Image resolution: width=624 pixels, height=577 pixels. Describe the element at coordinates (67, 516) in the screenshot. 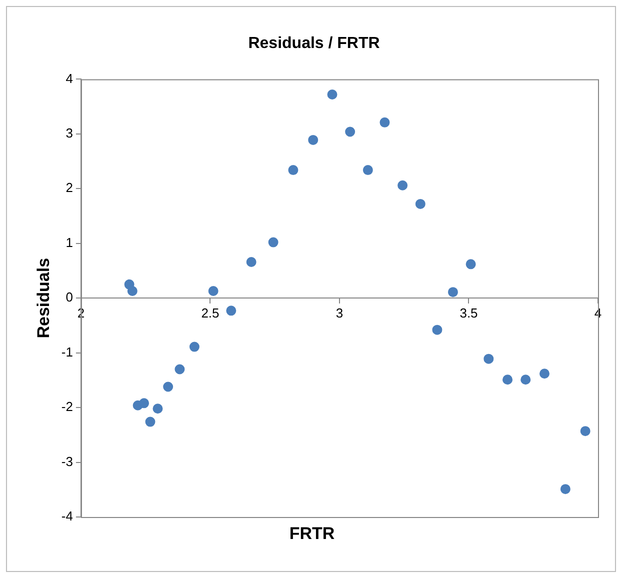

I see `y-tick-label: -4` at that location.